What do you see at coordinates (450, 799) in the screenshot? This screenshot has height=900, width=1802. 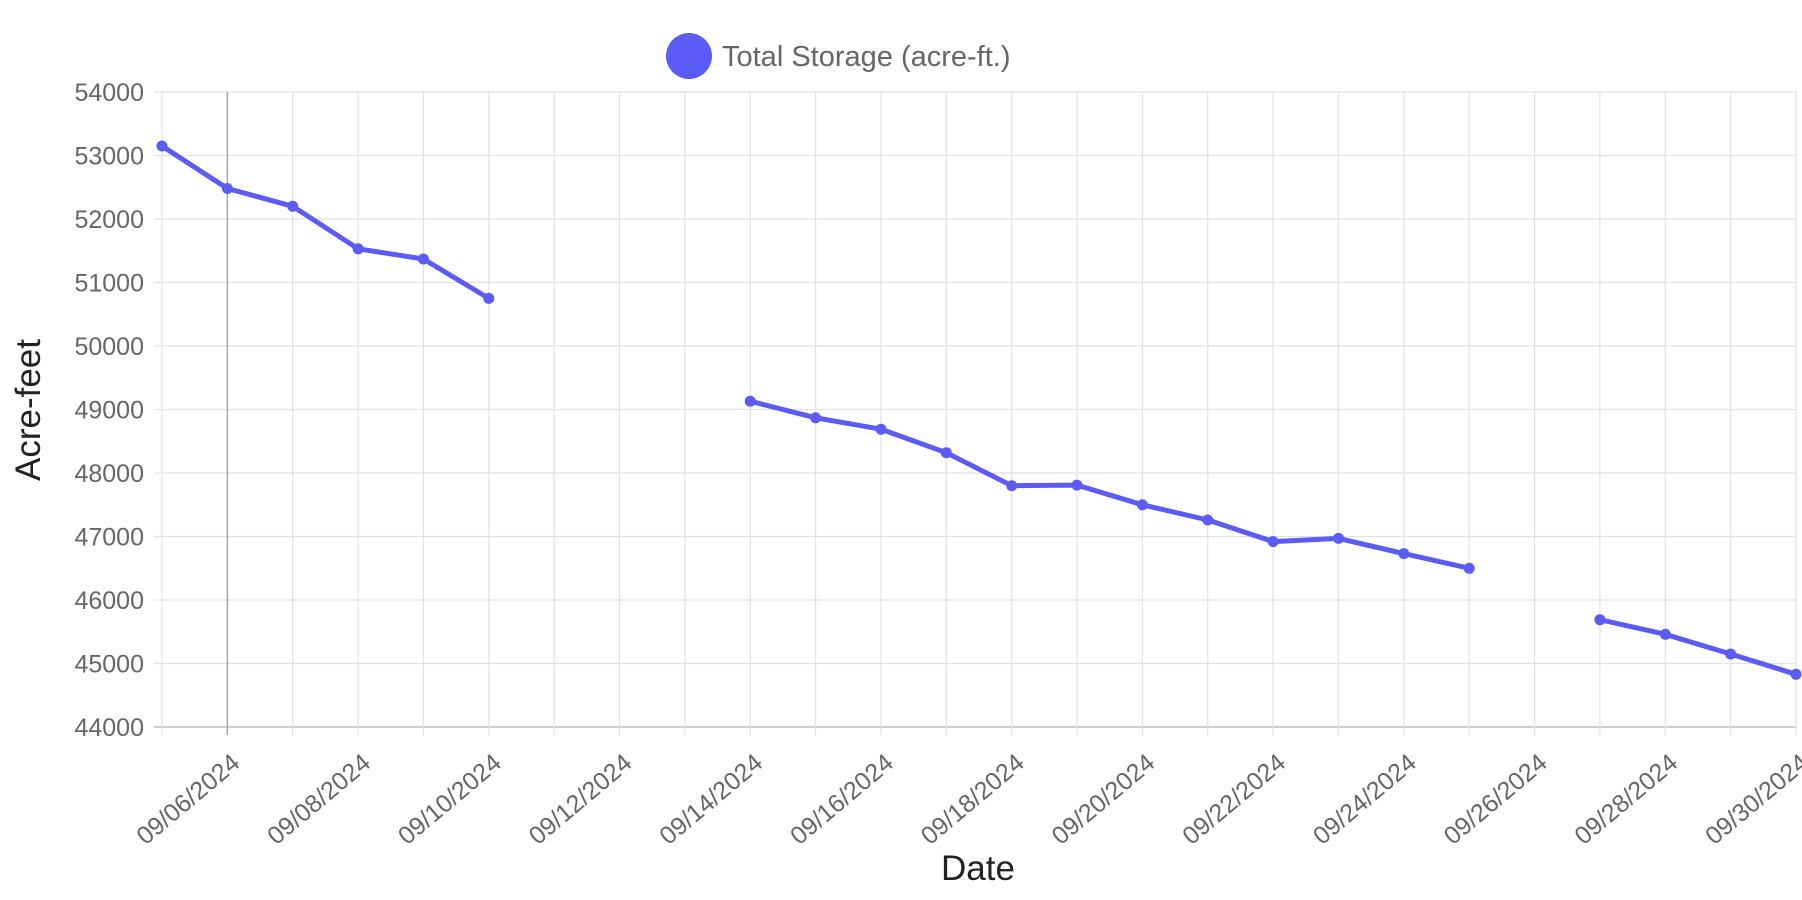 I see `x-tick-label: 09/10/2024` at bounding box center [450, 799].